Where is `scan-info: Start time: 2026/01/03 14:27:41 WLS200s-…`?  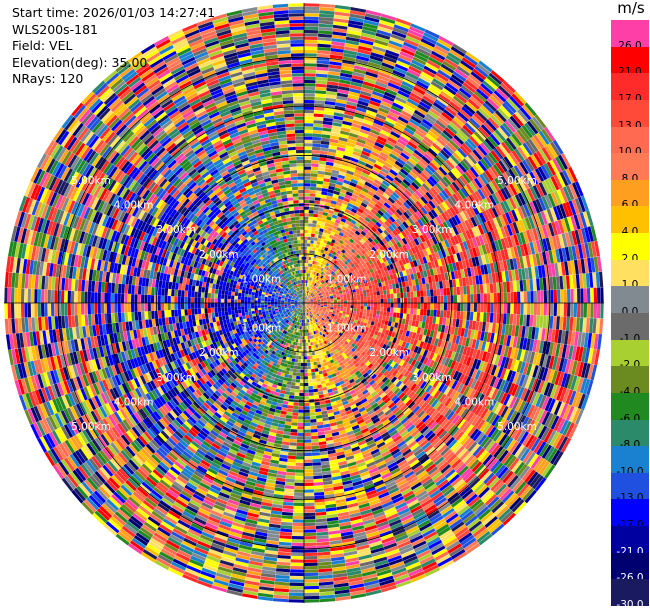
scan-info: Start time: 2026/01/03 14:27:41 WLS200s-… is located at coordinates (113, 46).